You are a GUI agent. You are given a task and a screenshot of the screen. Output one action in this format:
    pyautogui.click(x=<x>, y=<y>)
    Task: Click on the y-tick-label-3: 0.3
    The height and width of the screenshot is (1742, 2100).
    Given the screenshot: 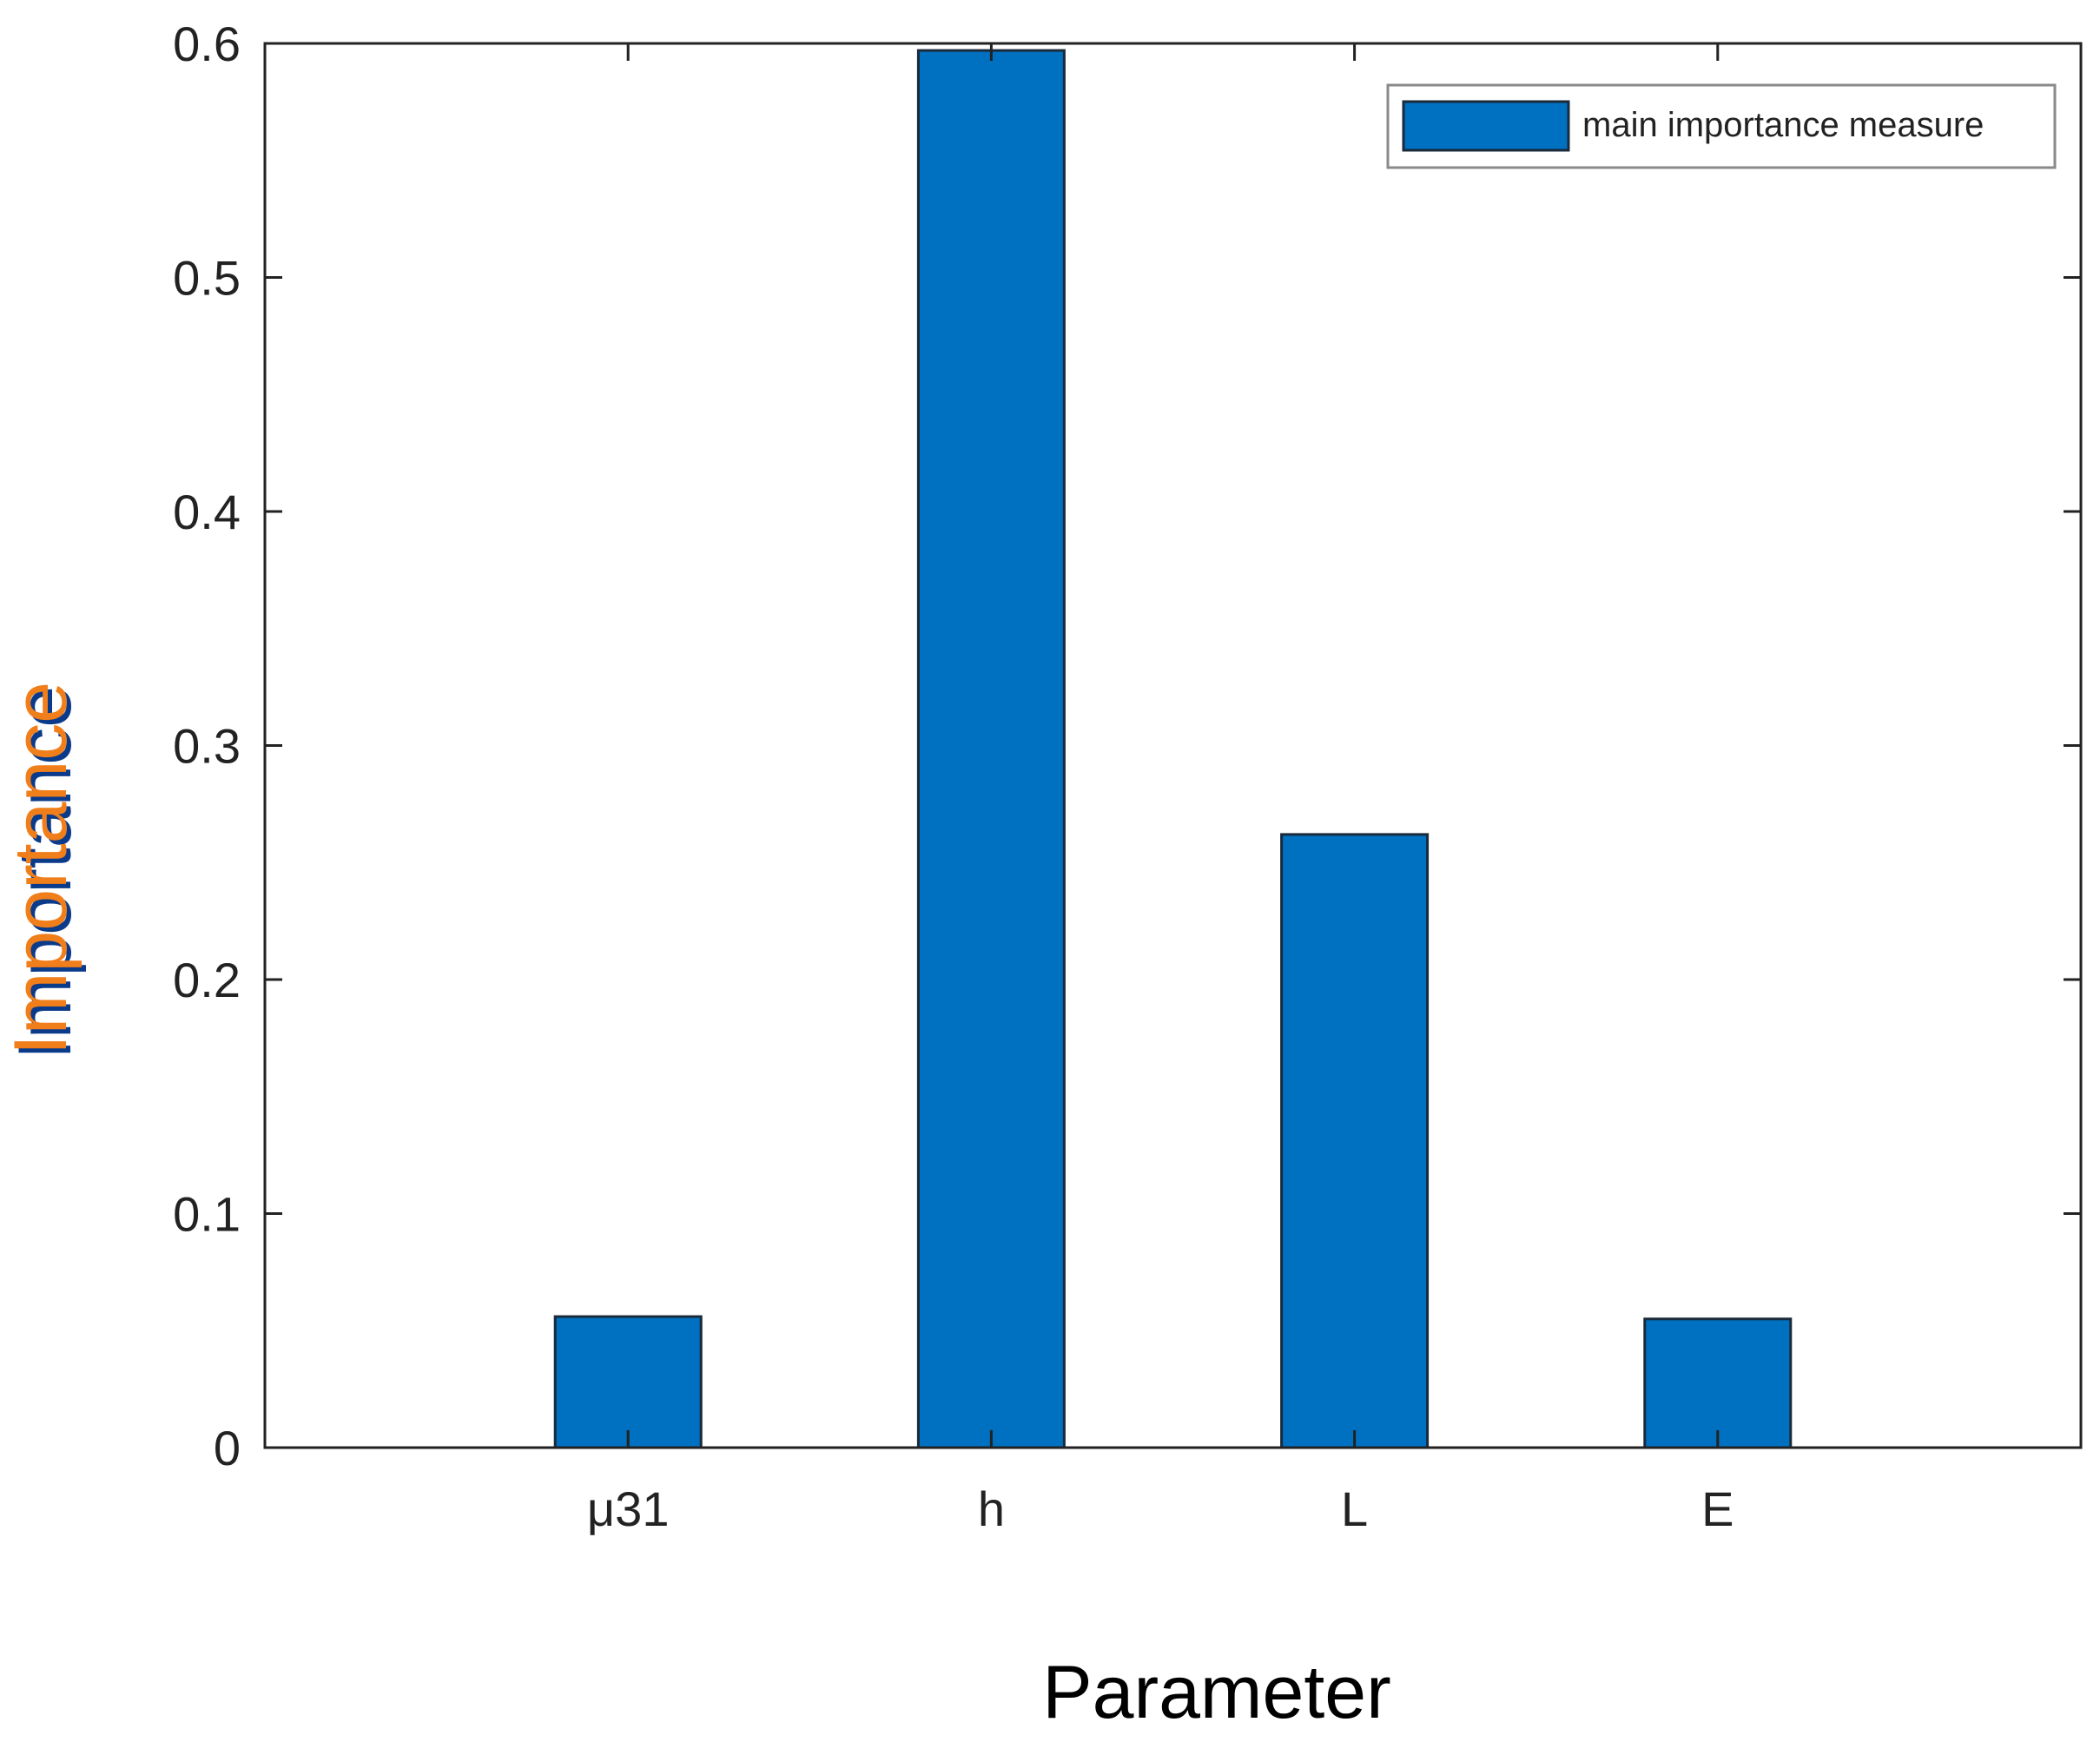 What is the action you would take?
    pyautogui.click(x=207, y=746)
    